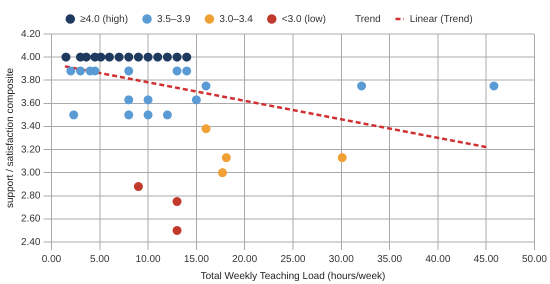 The width and height of the screenshot is (550, 284). Describe the element at coordinates (535, 259) in the screenshot. I see `x-tick-label: 50.00` at that location.